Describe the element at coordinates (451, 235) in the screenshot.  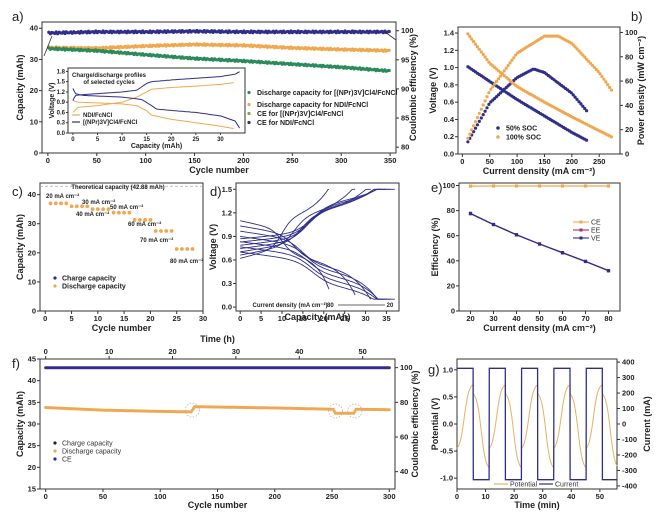
I see `panel-e-ytick-label: 60` at that location.